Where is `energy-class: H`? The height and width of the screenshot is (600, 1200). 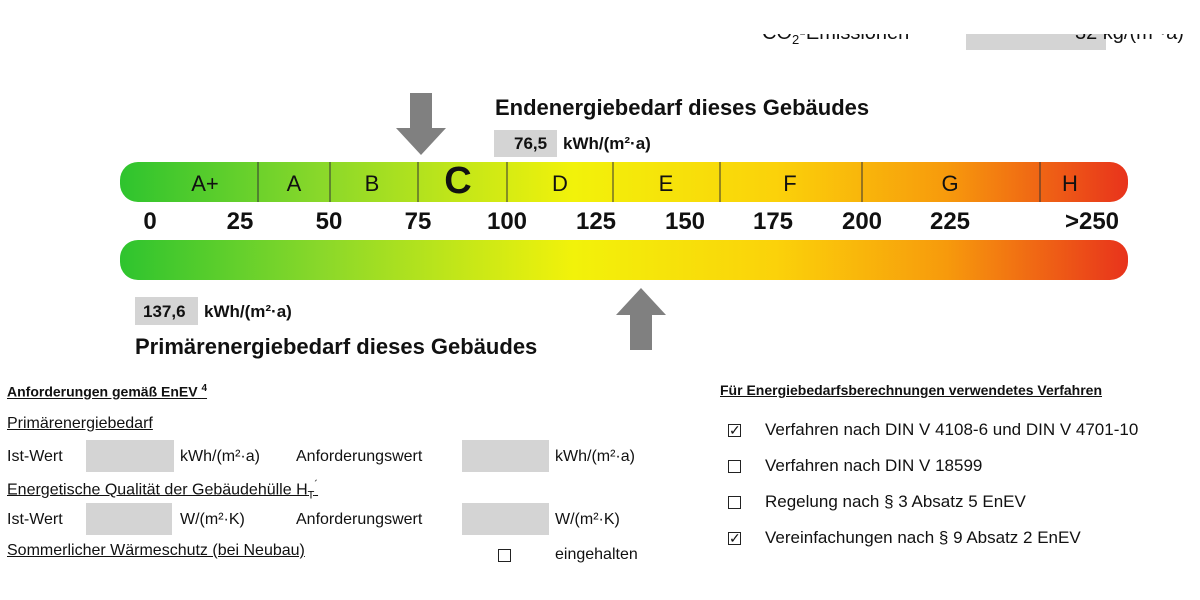 energy-class: H is located at coordinates (1070, 183).